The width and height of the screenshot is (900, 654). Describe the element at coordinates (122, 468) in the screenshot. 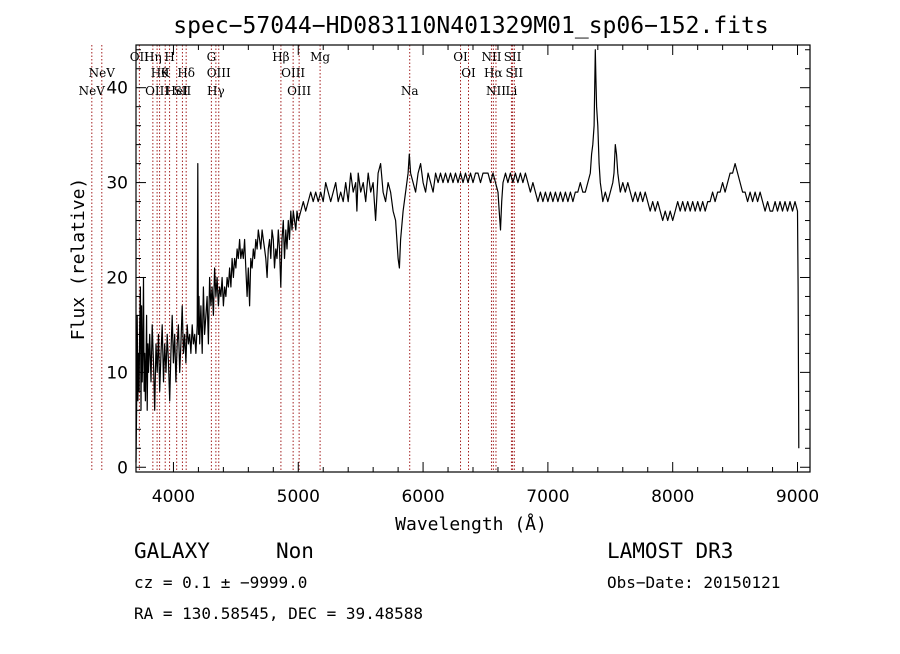

I see `y-tick-label: 0` at that location.